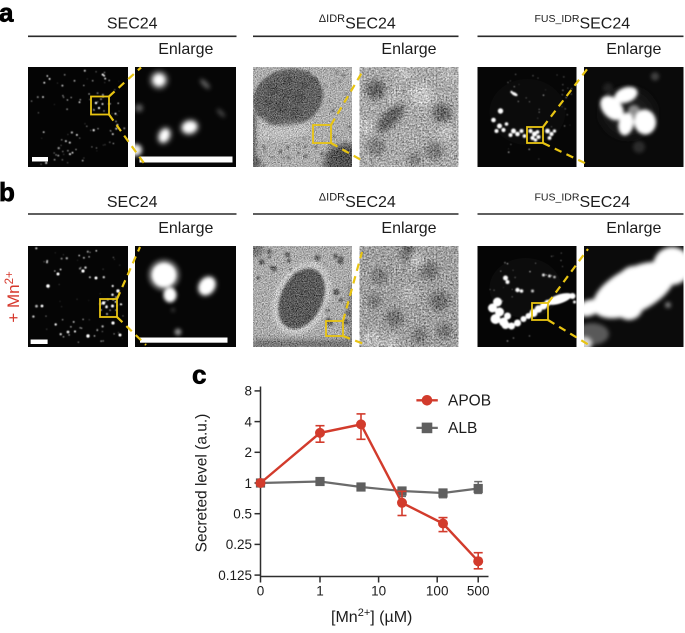  Describe the element at coordinates (248, 391) in the screenshot. I see `svg-text: 8` at that location.